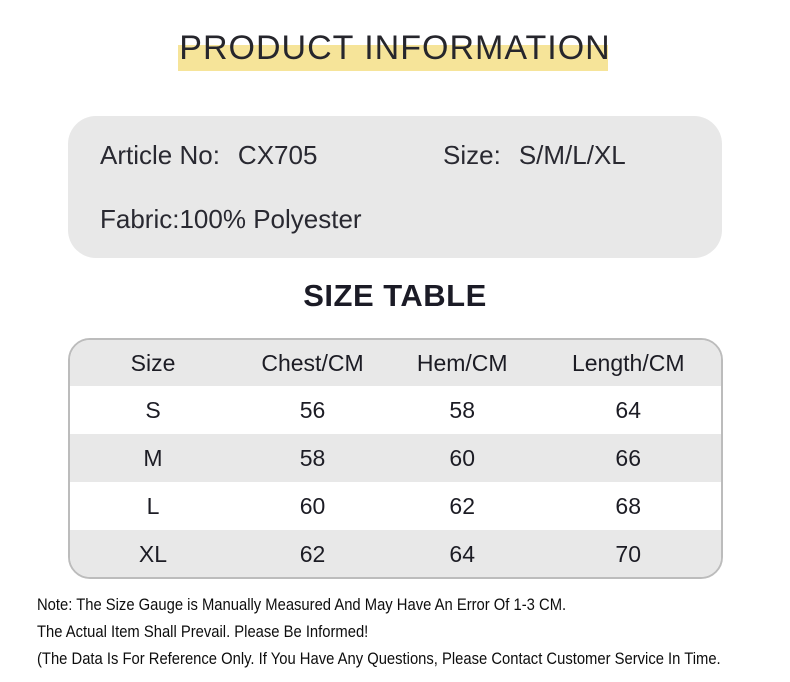  I want to click on cell-length: 70, so click(628, 553).